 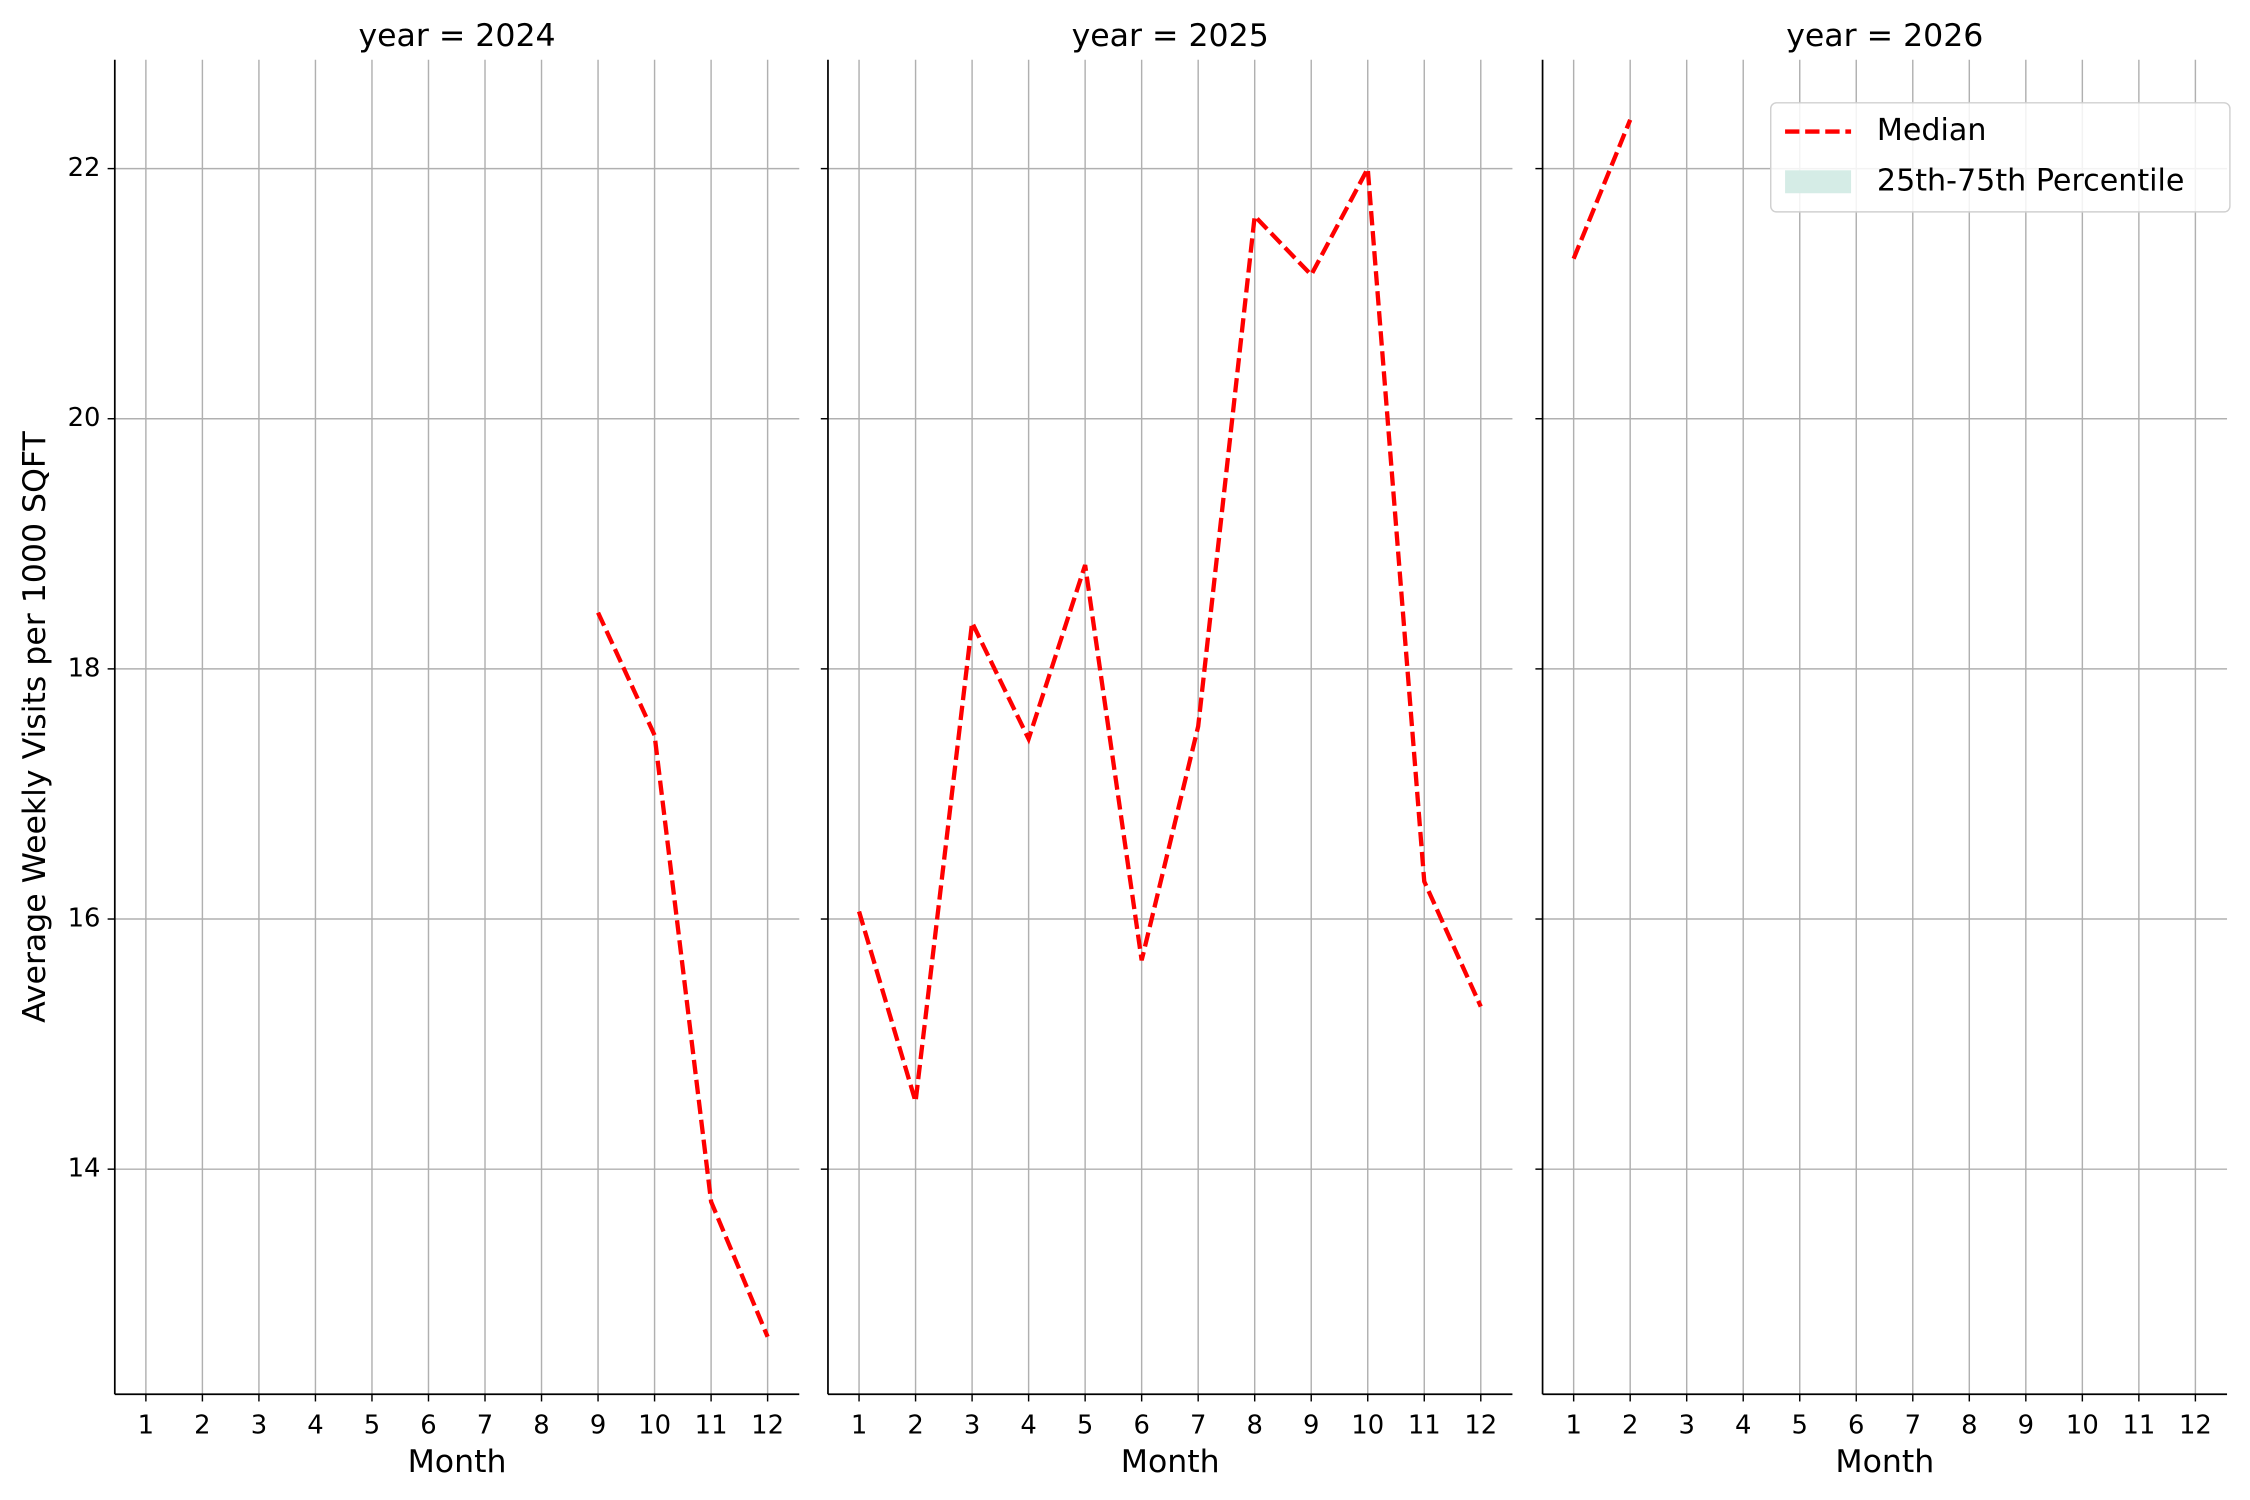 I want to click on y-tick-label: 22, so click(x=84, y=168).